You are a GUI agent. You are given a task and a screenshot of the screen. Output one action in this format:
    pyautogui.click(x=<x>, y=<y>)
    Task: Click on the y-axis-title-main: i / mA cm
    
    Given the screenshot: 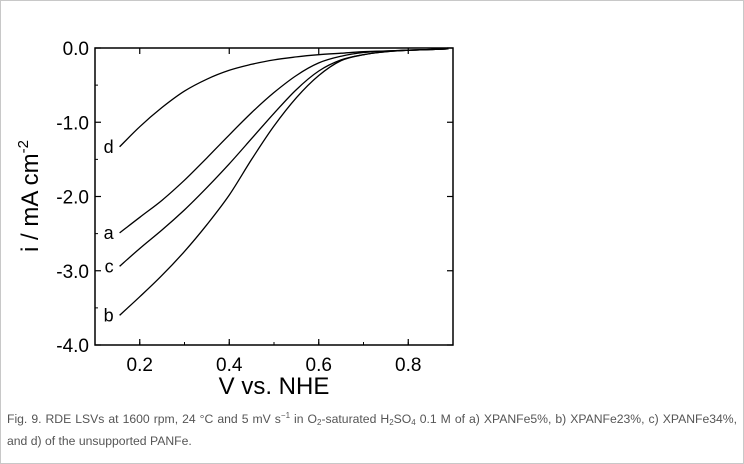 What is the action you would take?
    pyautogui.click(x=30, y=202)
    